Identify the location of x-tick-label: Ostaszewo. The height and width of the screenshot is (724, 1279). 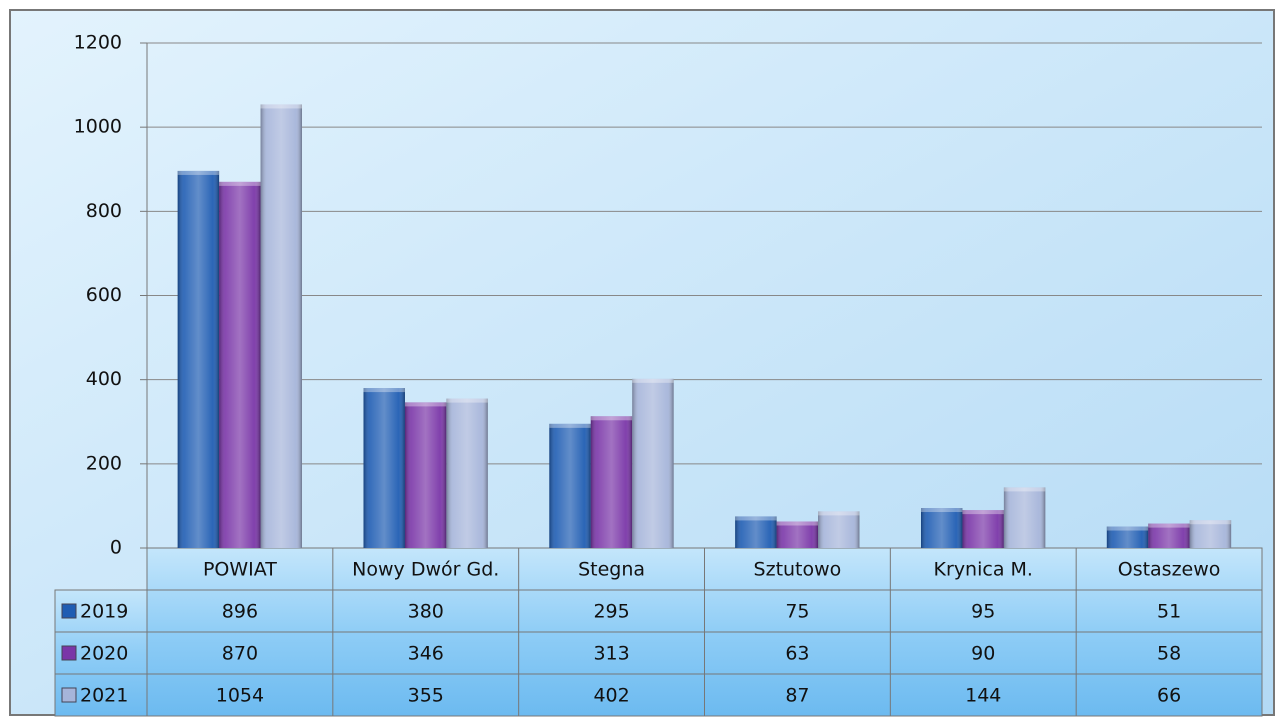
(1169, 570).